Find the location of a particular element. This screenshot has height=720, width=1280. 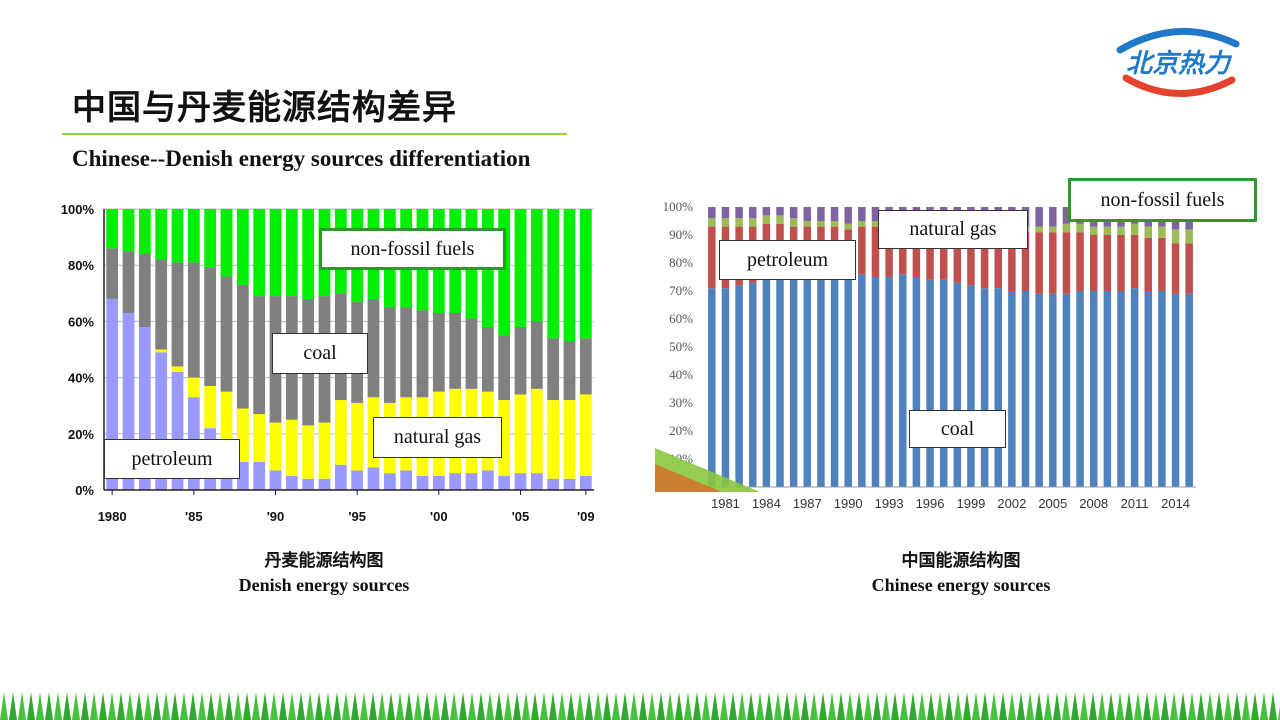

page-title: 中国与丹麦能源结构差异 is located at coordinates (264, 108).